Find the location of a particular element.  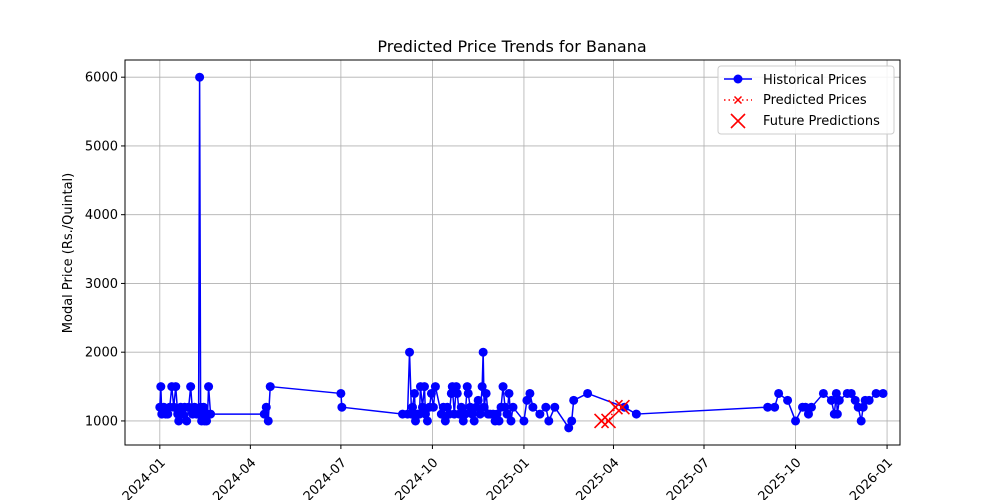

x-tick-label: 2024-04 is located at coordinates (234, 477).